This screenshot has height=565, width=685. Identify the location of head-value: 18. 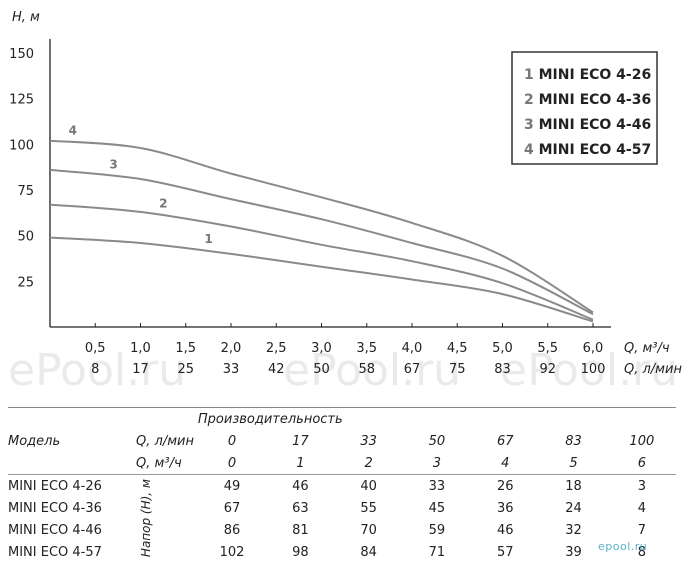
(573, 486).